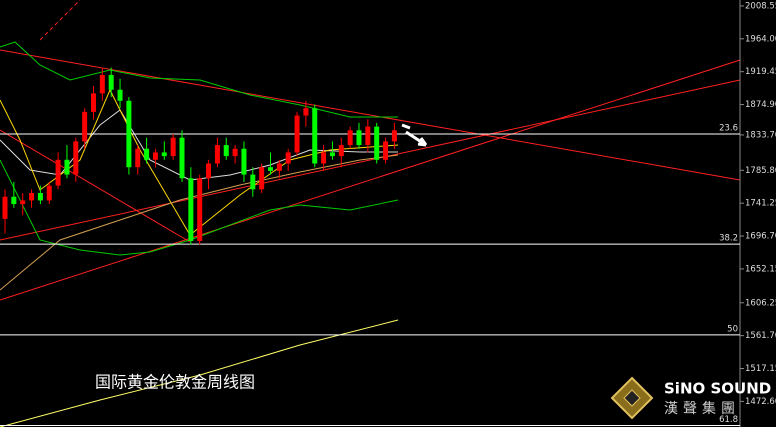 Image resolution: width=776 pixels, height=427 pixels. Describe the element at coordinates (760, 204) in the screenshot. I see `y-tick-label: 1741.25` at that location.